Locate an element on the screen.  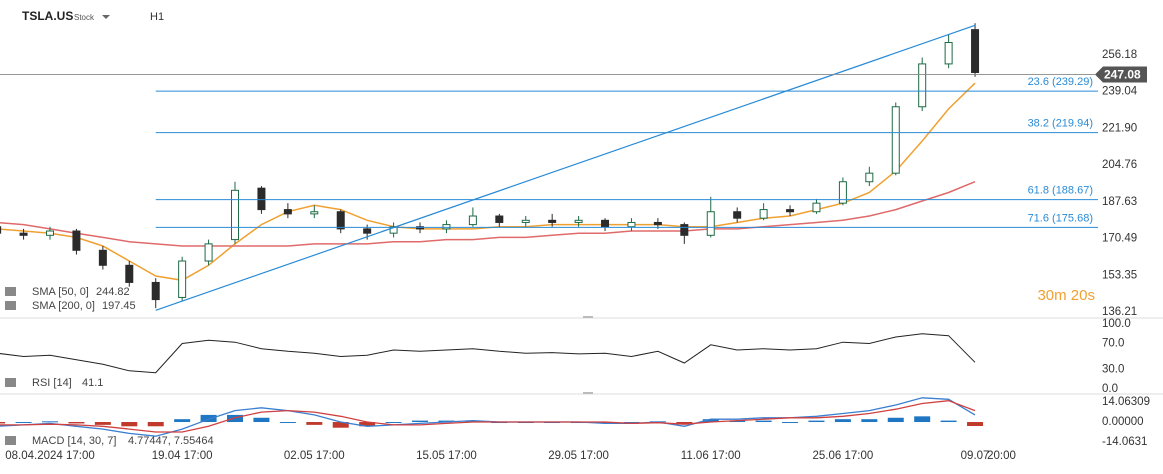
legend-text: 4.77447, 7.55464 is located at coordinates (171, 441).